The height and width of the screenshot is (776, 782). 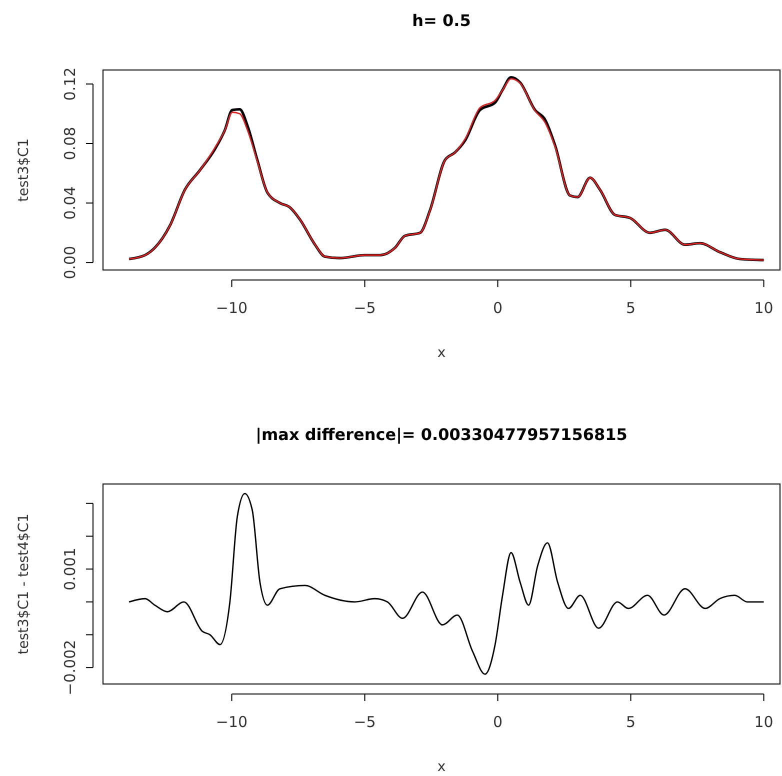 What do you see at coordinates (70, 263) in the screenshot?
I see `y-tick-label: 0.00` at bounding box center [70, 263].